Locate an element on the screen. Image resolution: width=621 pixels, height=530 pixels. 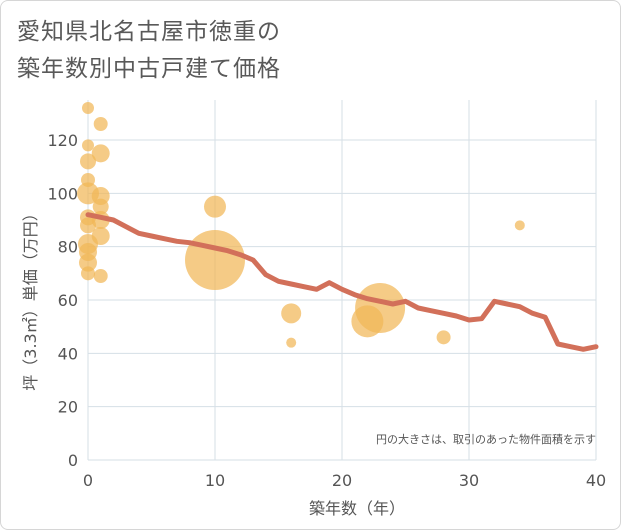
y-tick-label: 80 is located at coordinates (68, 247).